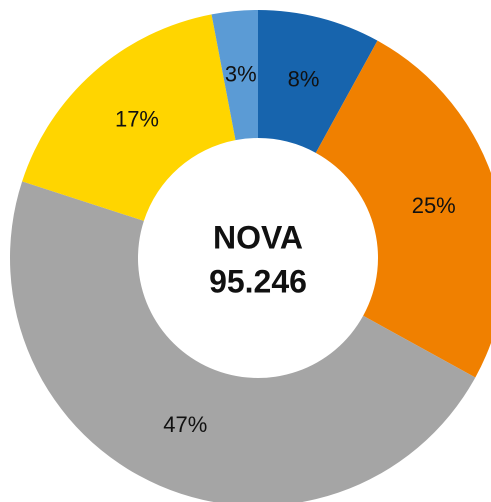 This screenshot has height=502, width=491. I want to click on data-label: 47%, so click(185, 424).